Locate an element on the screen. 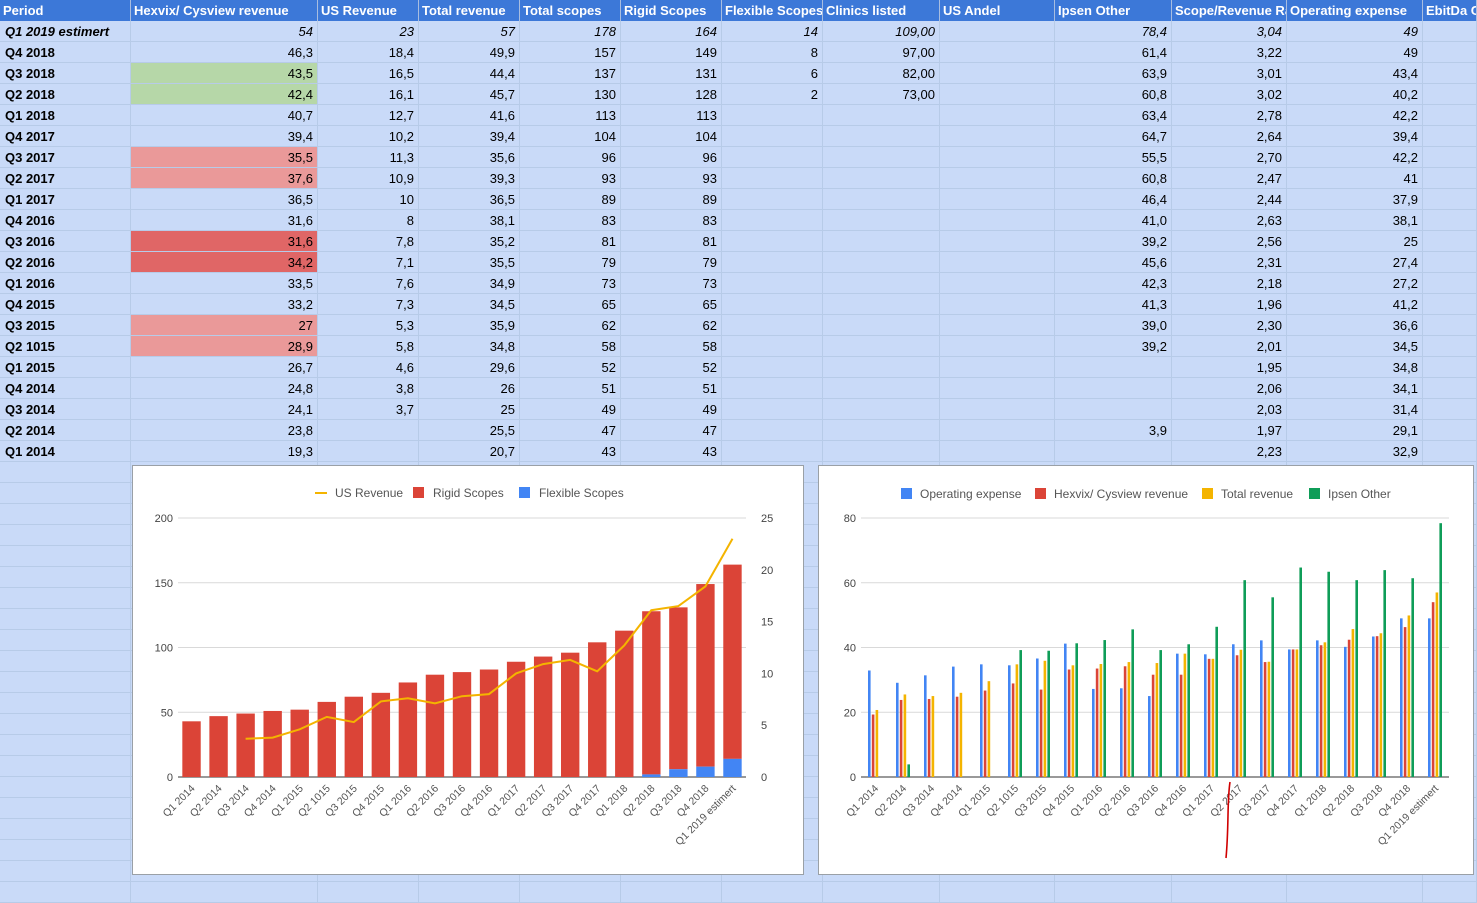 Image resolution: width=1477 pixels, height=903 pixels. table-cell: 39,2 is located at coordinates (1113, 241).